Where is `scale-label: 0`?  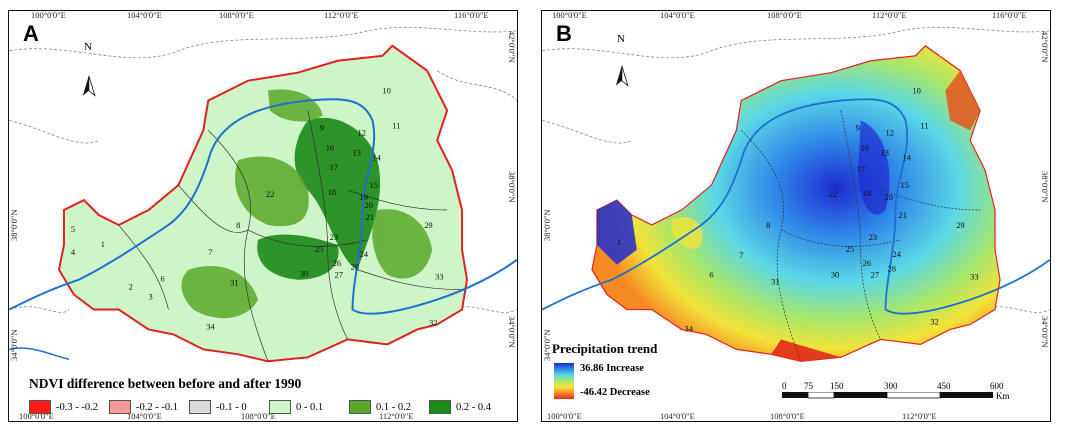
scale-label: 0 is located at coordinates (784, 386).